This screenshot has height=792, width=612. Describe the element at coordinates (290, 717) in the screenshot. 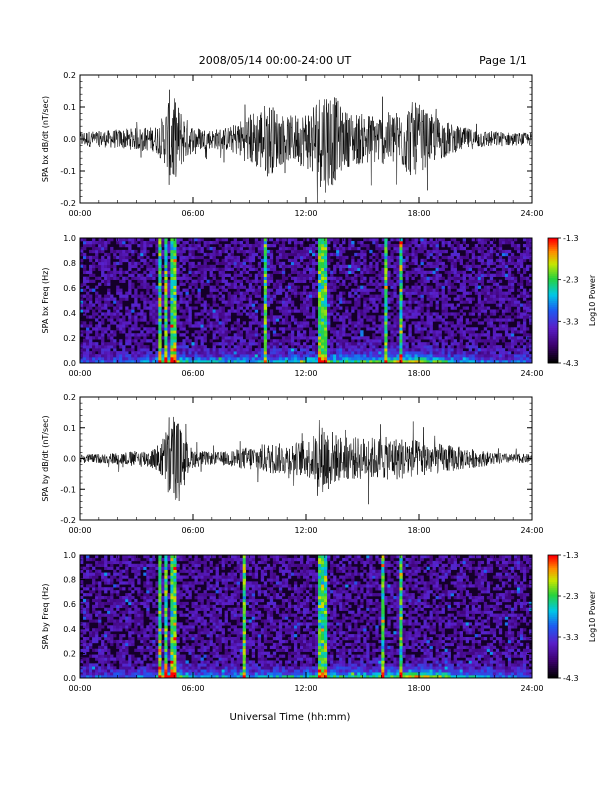

I see `x-axis-label: Universal Time (hh:mm)` at that location.